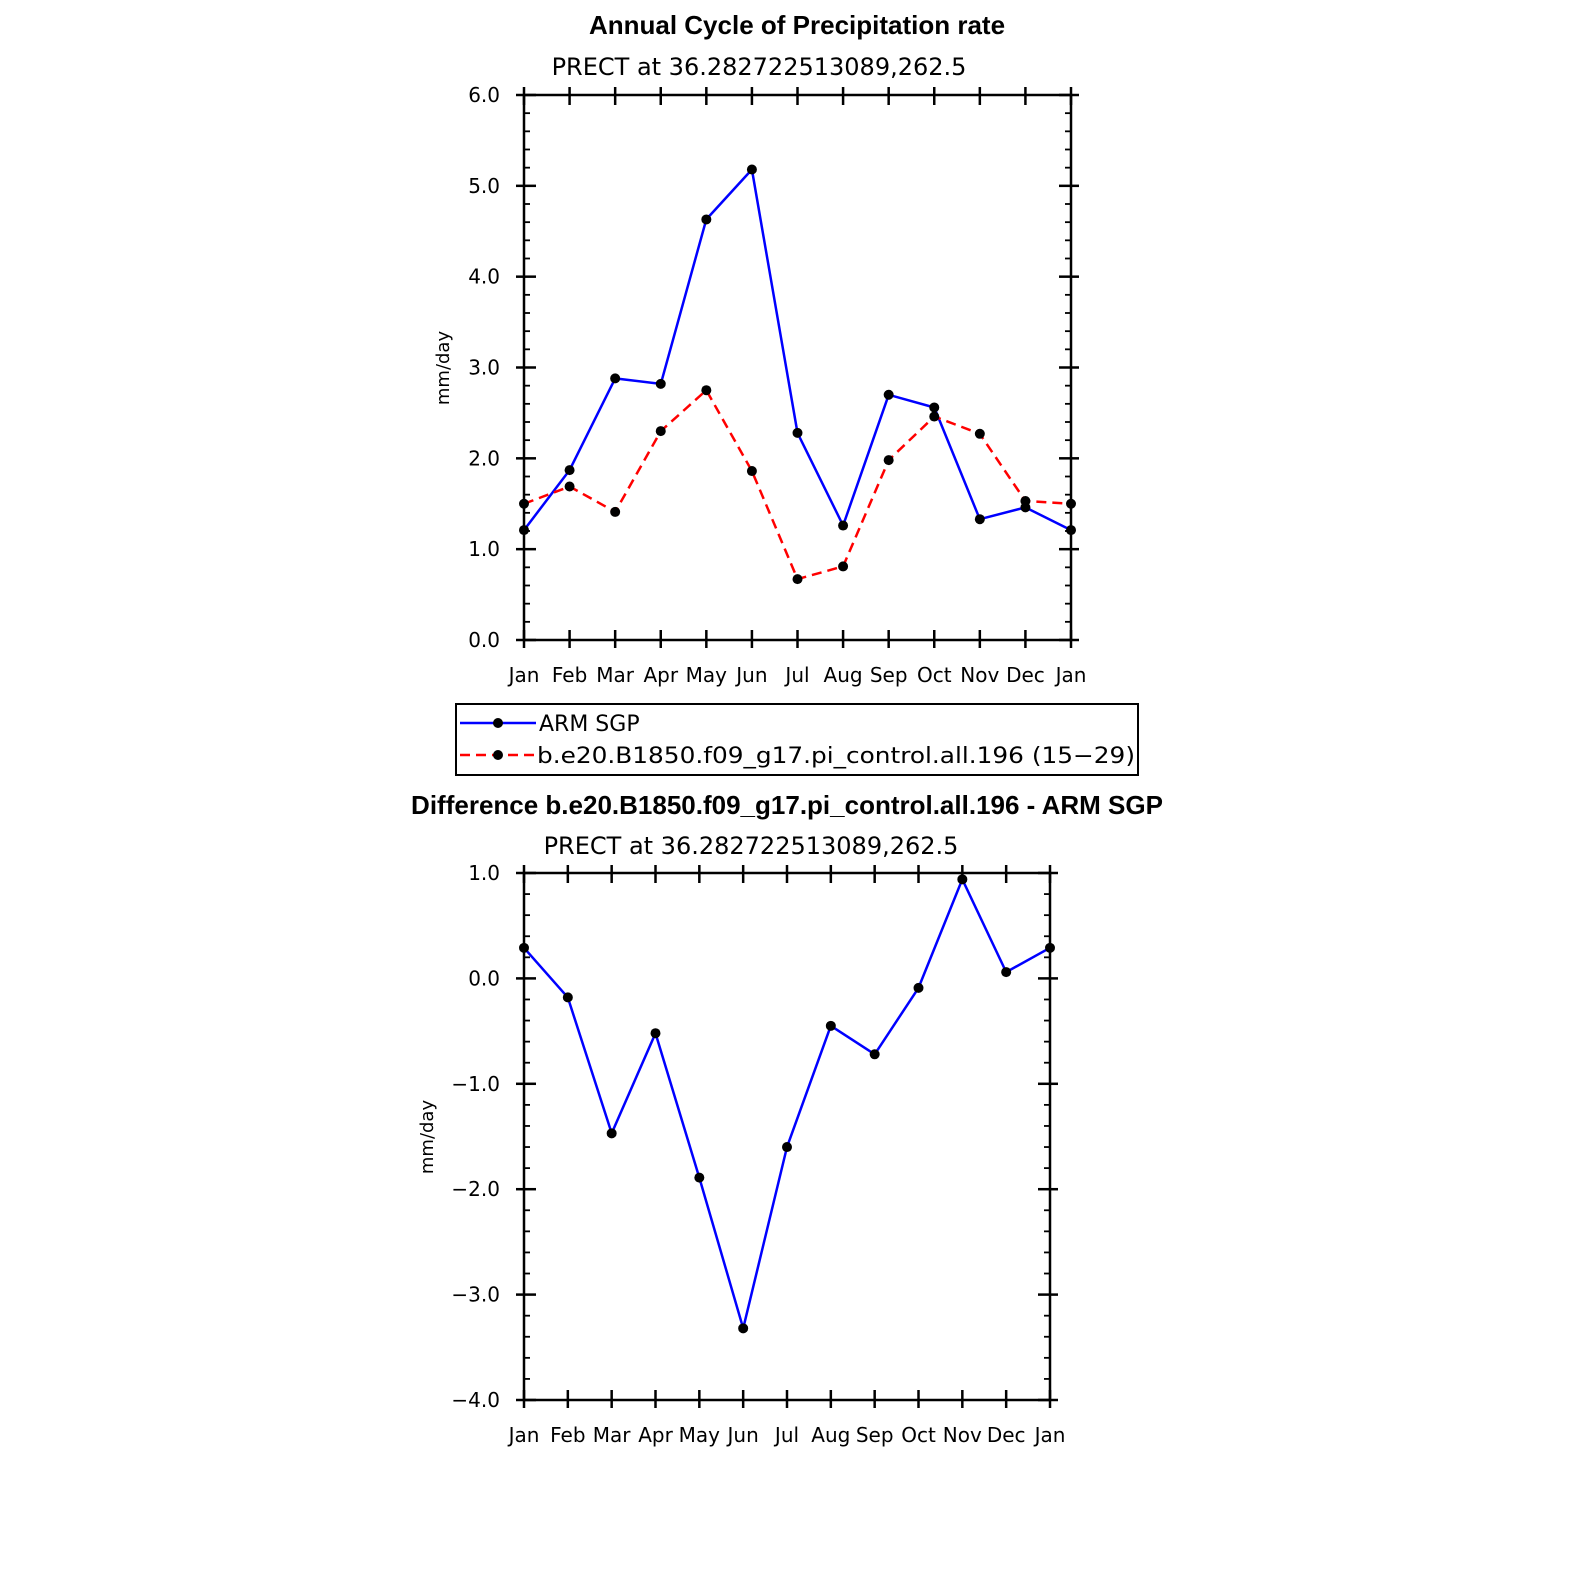  I want to click on bottom-y-tick-label: 0.0, so click(484, 978).